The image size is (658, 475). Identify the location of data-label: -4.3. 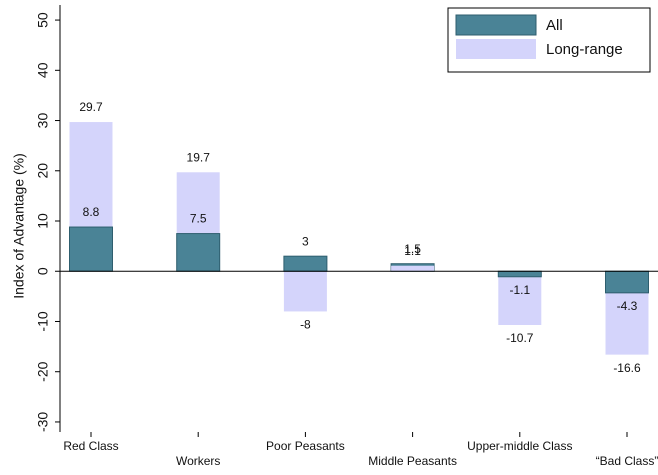
(627, 306).